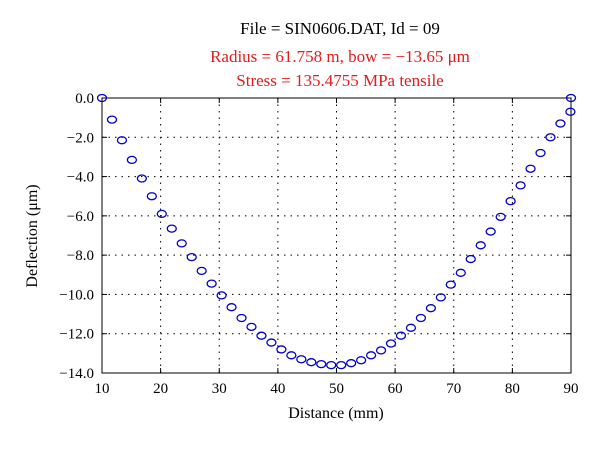 This screenshot has height=451, width=600. Describe the element at coordinates (32, 235) in the screenshot. I see `y-axis-label: Deflection (μm)` at that location.